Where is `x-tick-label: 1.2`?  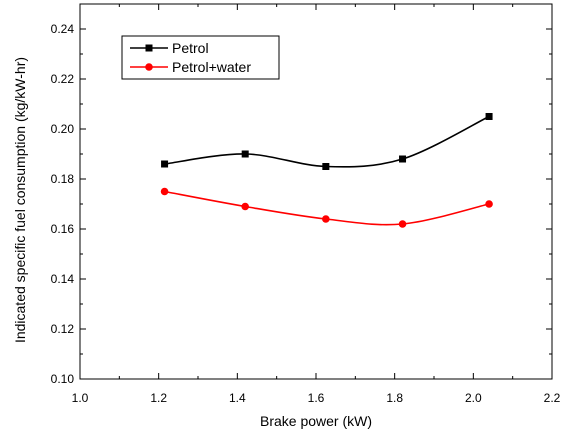
x-tick-label: 1.2 is located at coordinates (158, 398).